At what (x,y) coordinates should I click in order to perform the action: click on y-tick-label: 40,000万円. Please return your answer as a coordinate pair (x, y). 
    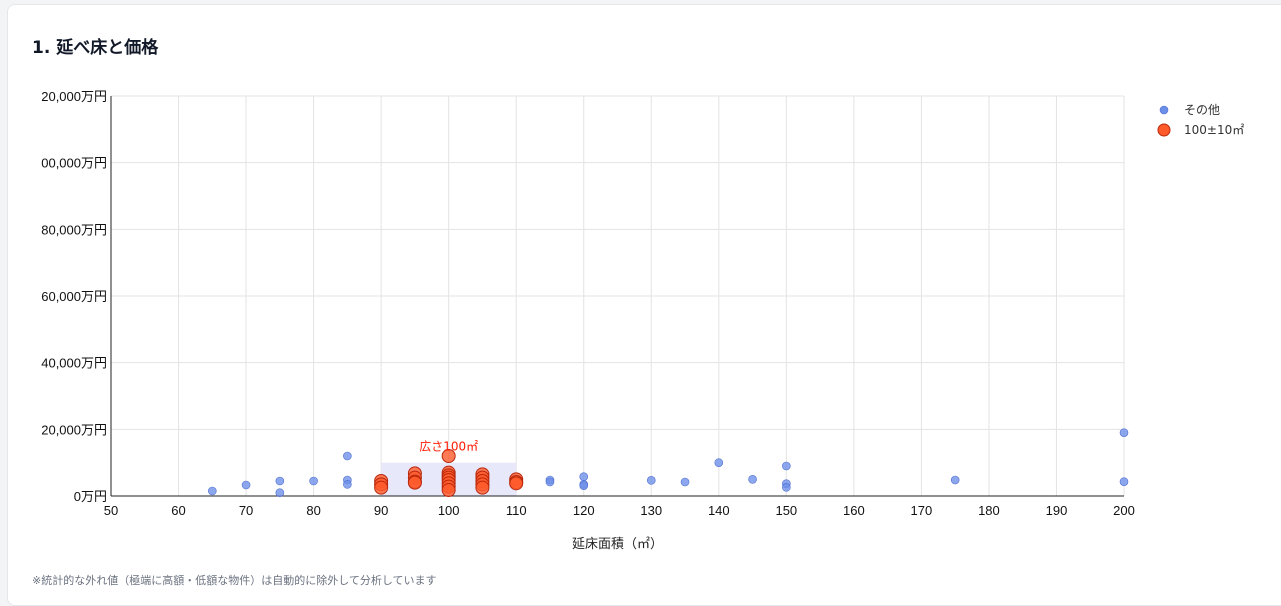
    Looking at the image, I should click on (74, 363).